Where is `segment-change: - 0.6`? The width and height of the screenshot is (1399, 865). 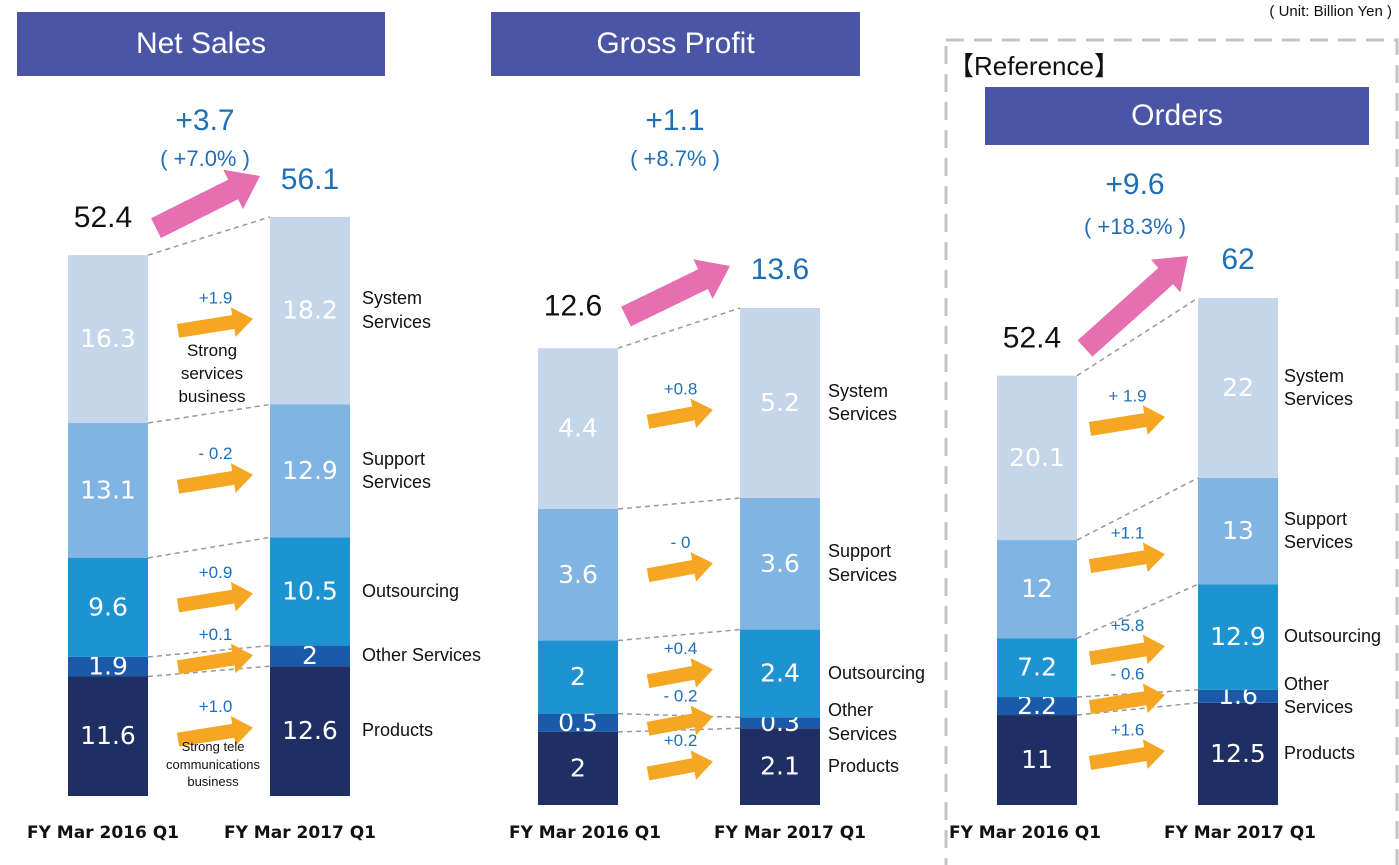 segment-change: - 0.6 is located at coordinates (1127, 674).